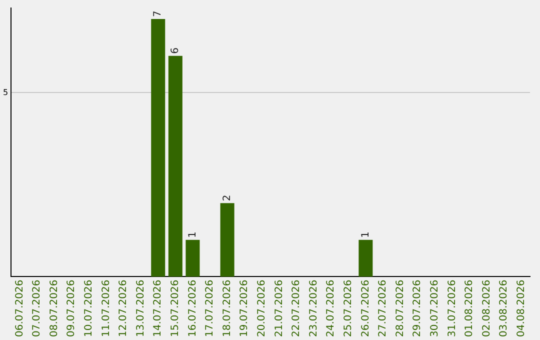 Image resolution: width=540 pixels, height=340 pixels. What do you see at coordinates (331, 309) in the screenshot?
I see `x-tick-label: 24.07.2026` at bounding box center [331, 309].